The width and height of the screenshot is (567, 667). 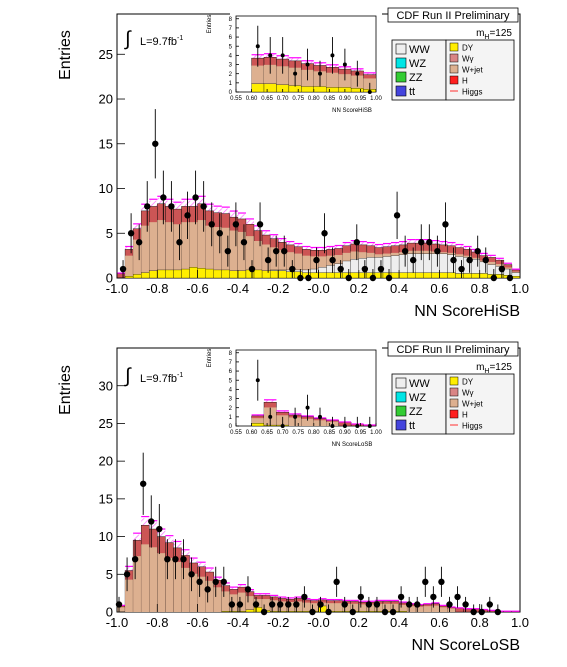 What do you see at coordinates (236, 99) in the screenshot?
I see `x-tick-label: 0.55` at bounding box center [236, 99].